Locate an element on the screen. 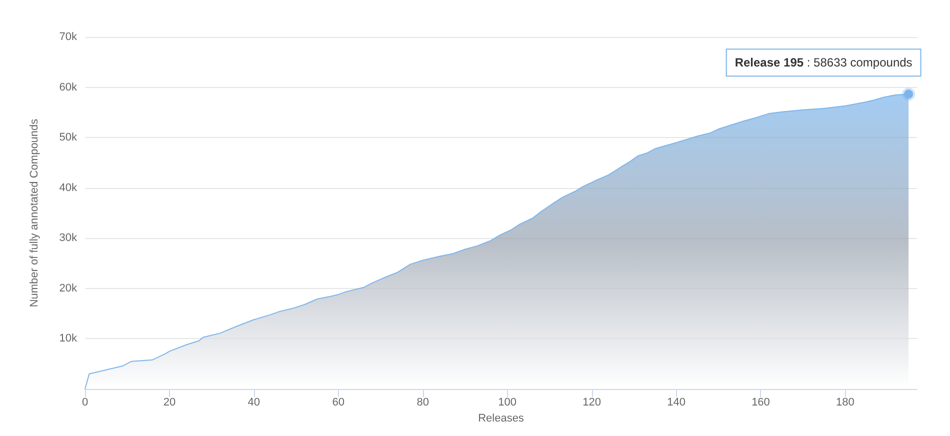 The image size is (950, 436). y-axis-title: Number of fully annotated Compounds is located at coordinates (34, 213).